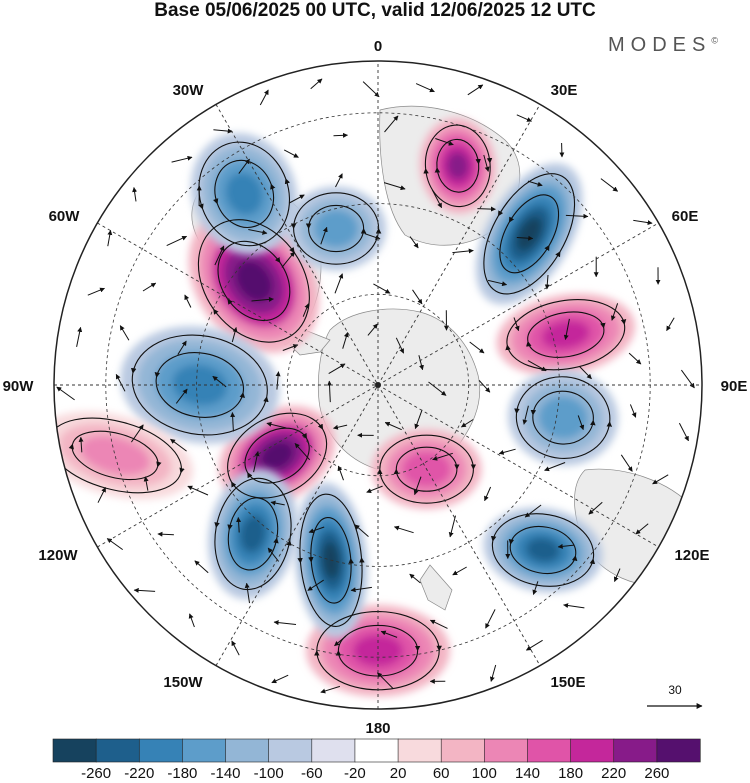 This screenshot has height=783, width=750. I want to click on vector-scale: 30, so click(675, 696).